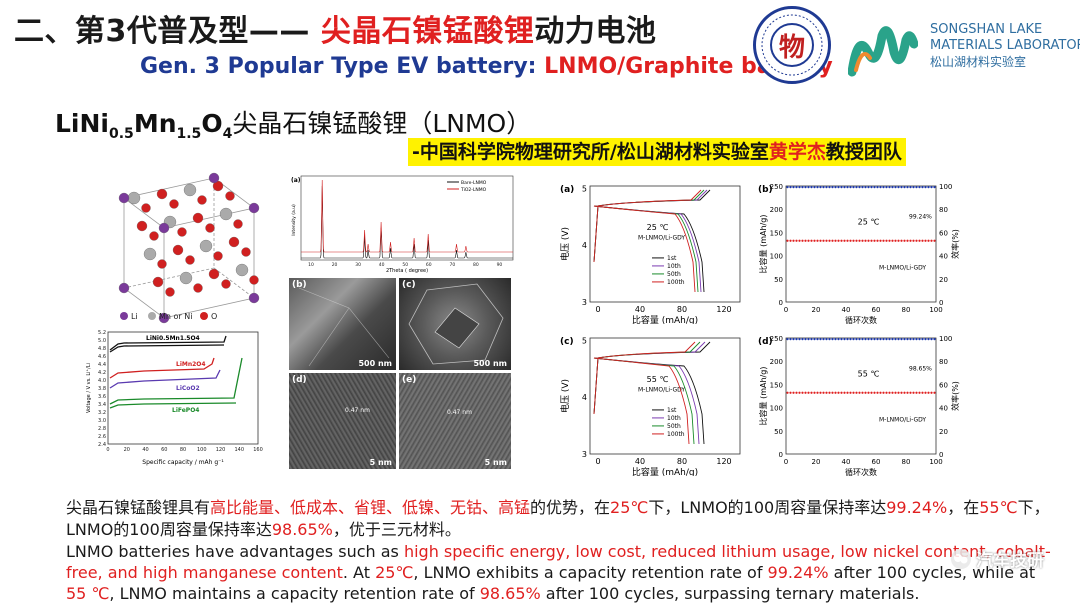 The image size is (1080, 612). Describe the element at coordinates (776, 385) in the screenshot. I see `ytick: 150` at that location.